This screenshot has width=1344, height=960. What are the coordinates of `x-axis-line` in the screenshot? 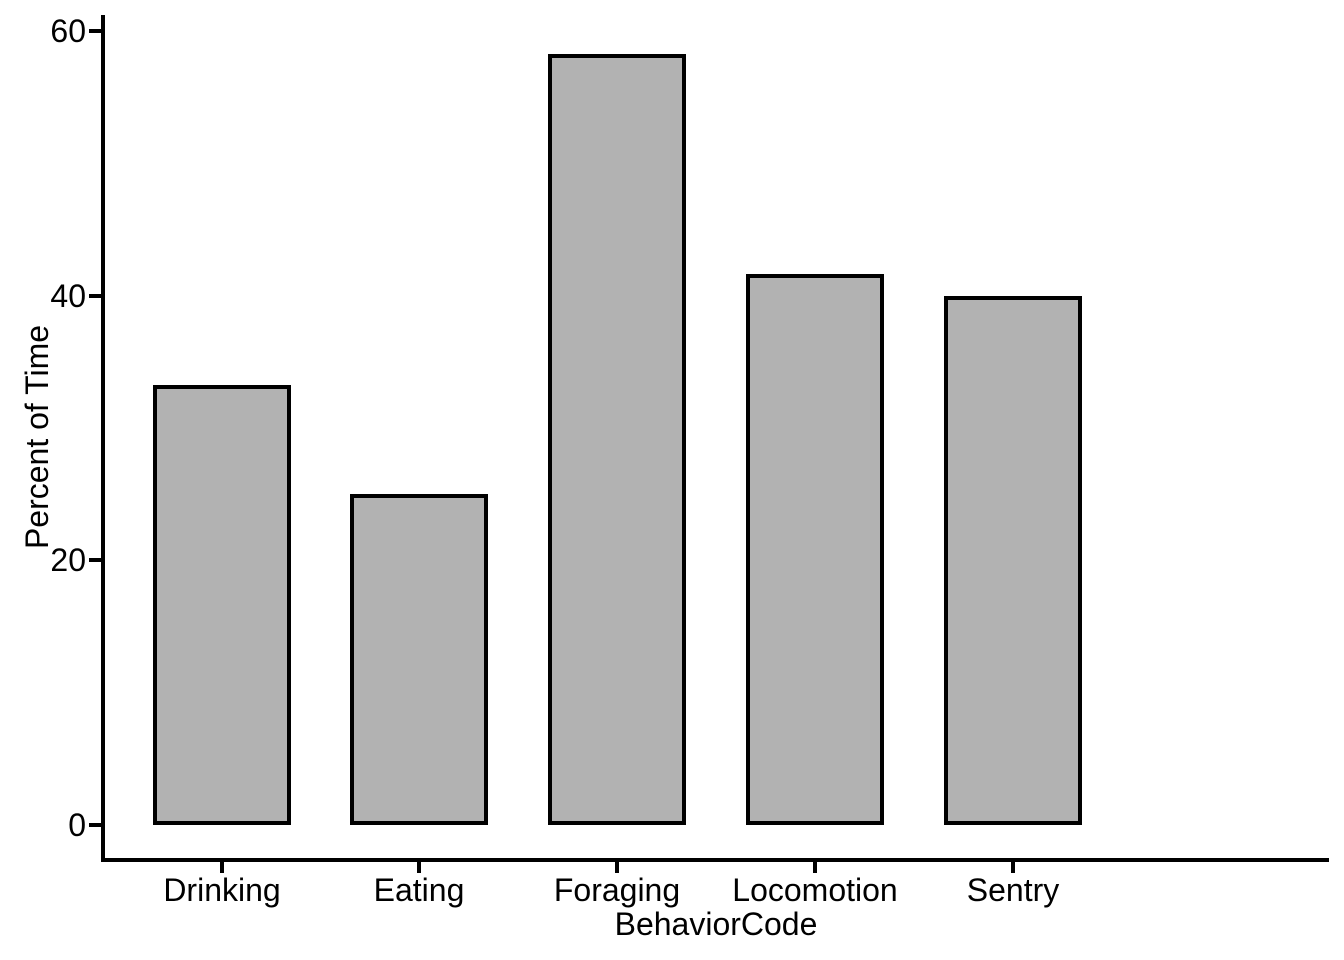 It's located at (715, 860).